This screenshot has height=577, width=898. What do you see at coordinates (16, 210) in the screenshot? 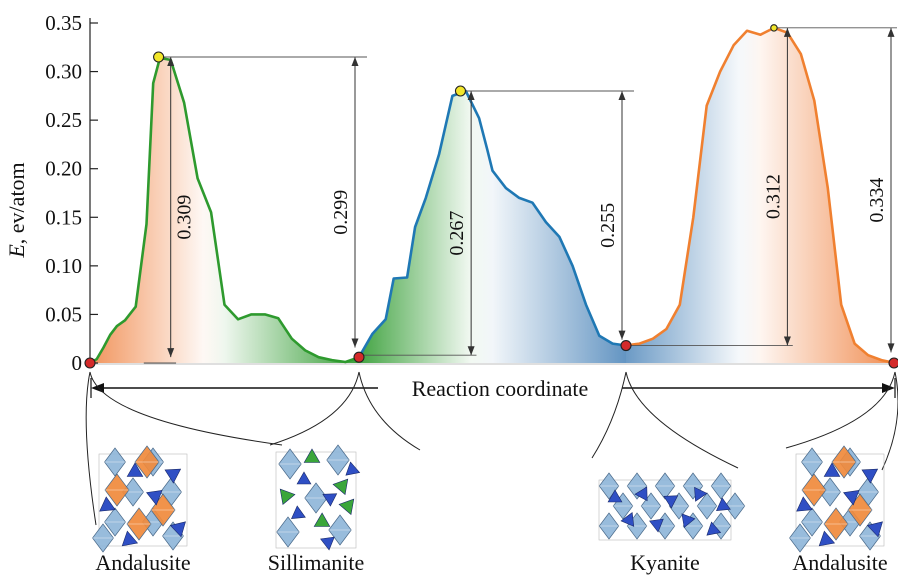
I see `y-axis-label: E, ev/atom` at bounding box center [16, 210].